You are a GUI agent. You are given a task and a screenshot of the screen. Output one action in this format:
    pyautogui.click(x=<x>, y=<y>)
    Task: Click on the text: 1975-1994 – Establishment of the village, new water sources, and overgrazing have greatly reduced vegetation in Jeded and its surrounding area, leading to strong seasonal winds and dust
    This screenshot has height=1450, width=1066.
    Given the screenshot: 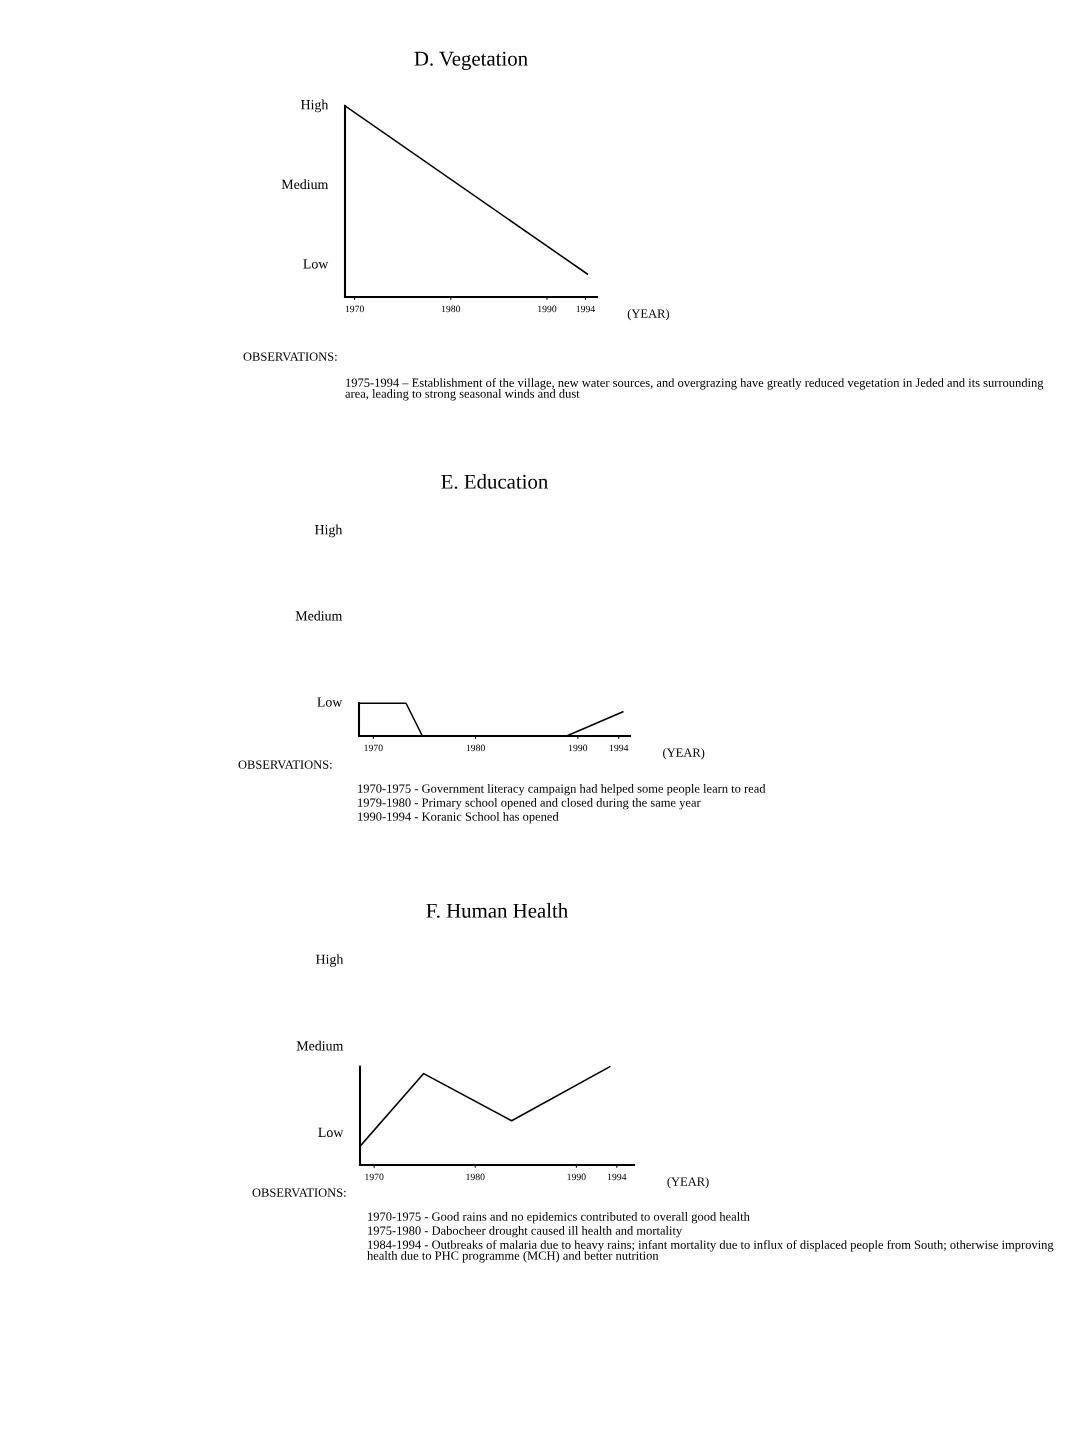 What is the action you would take?
    pyautogui.click(x=694, y=389)
    